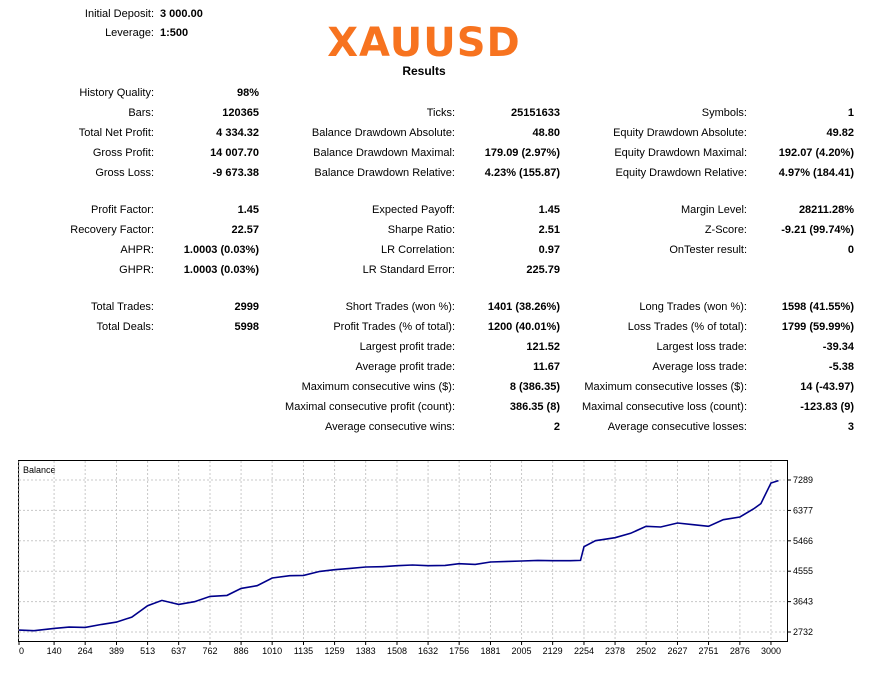 The height and width of the screenshot is (673, 889). Describe the element at coordinates (522, 651) in the screenshot. I see `x-tick-label: 2005` at that location.